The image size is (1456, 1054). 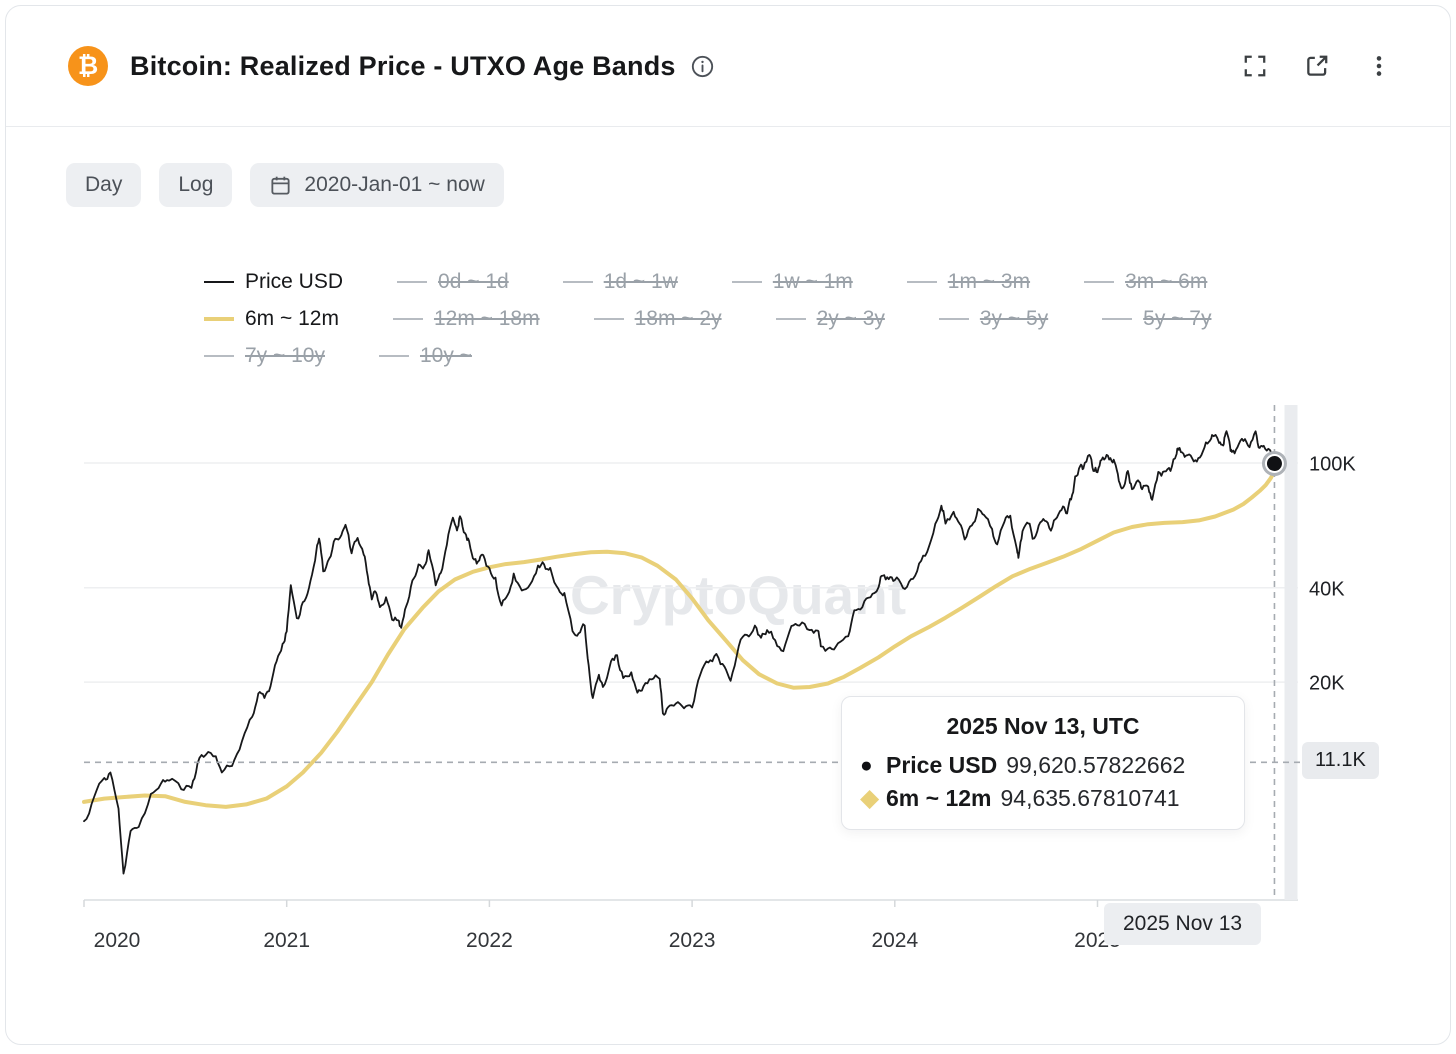 I want to click on interval-chip: Day, so click(x=104, y=185).